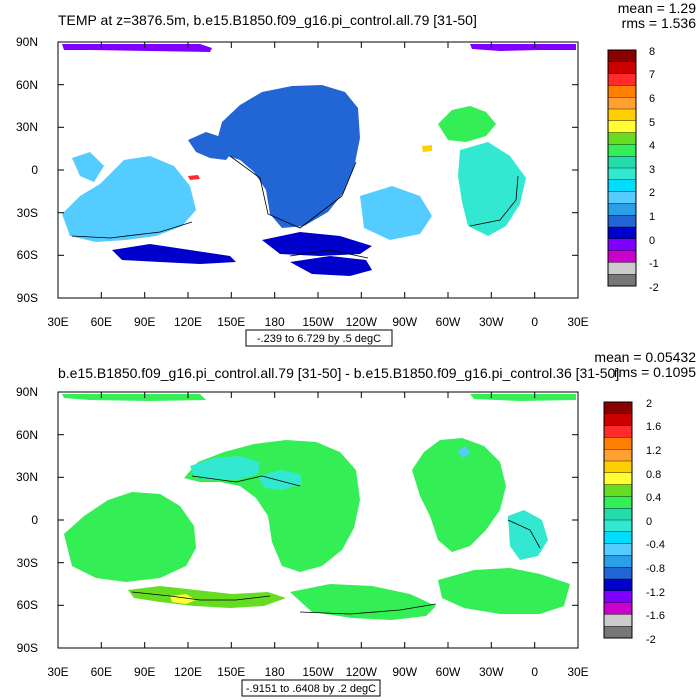 The width and height of the screenshot is (700, 700). Describe the element at coordinates (101, 322) in the screenshot. I see `lon-tick-label: 60E` at that location.